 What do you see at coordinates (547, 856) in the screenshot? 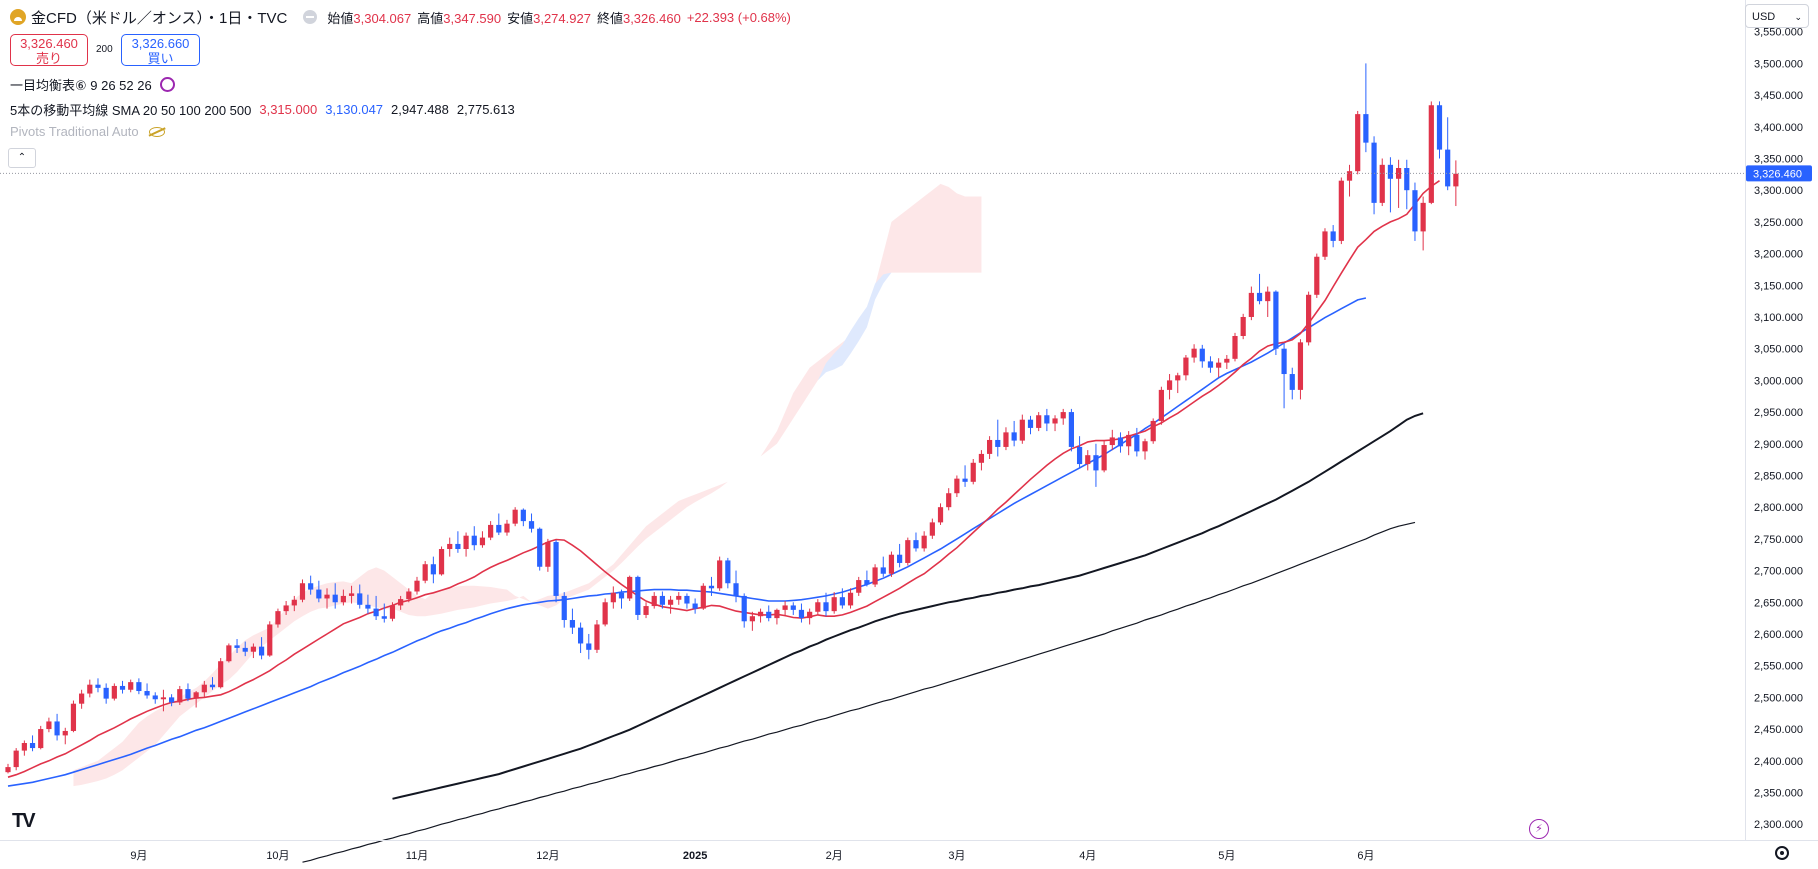
I see `time-tick-label: 12月` at bounding box center [547, 856].